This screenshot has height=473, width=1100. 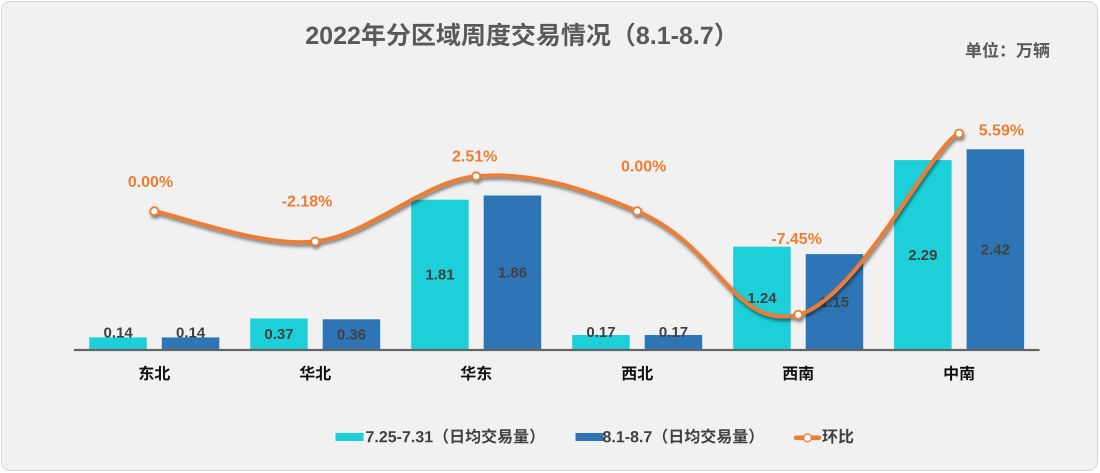 What do you see at coordinates (995, 249) in the screenshot?
I see `svg-text: 2.42` at bounding box center [995, 249].